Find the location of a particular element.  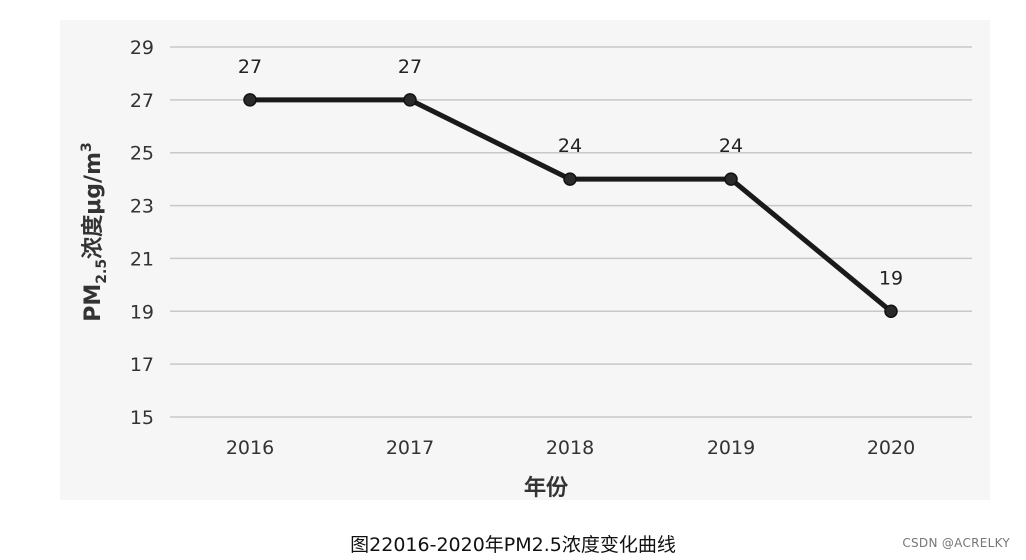

y-axis-title-superscript: 3 is located at coordinates (87, 147).